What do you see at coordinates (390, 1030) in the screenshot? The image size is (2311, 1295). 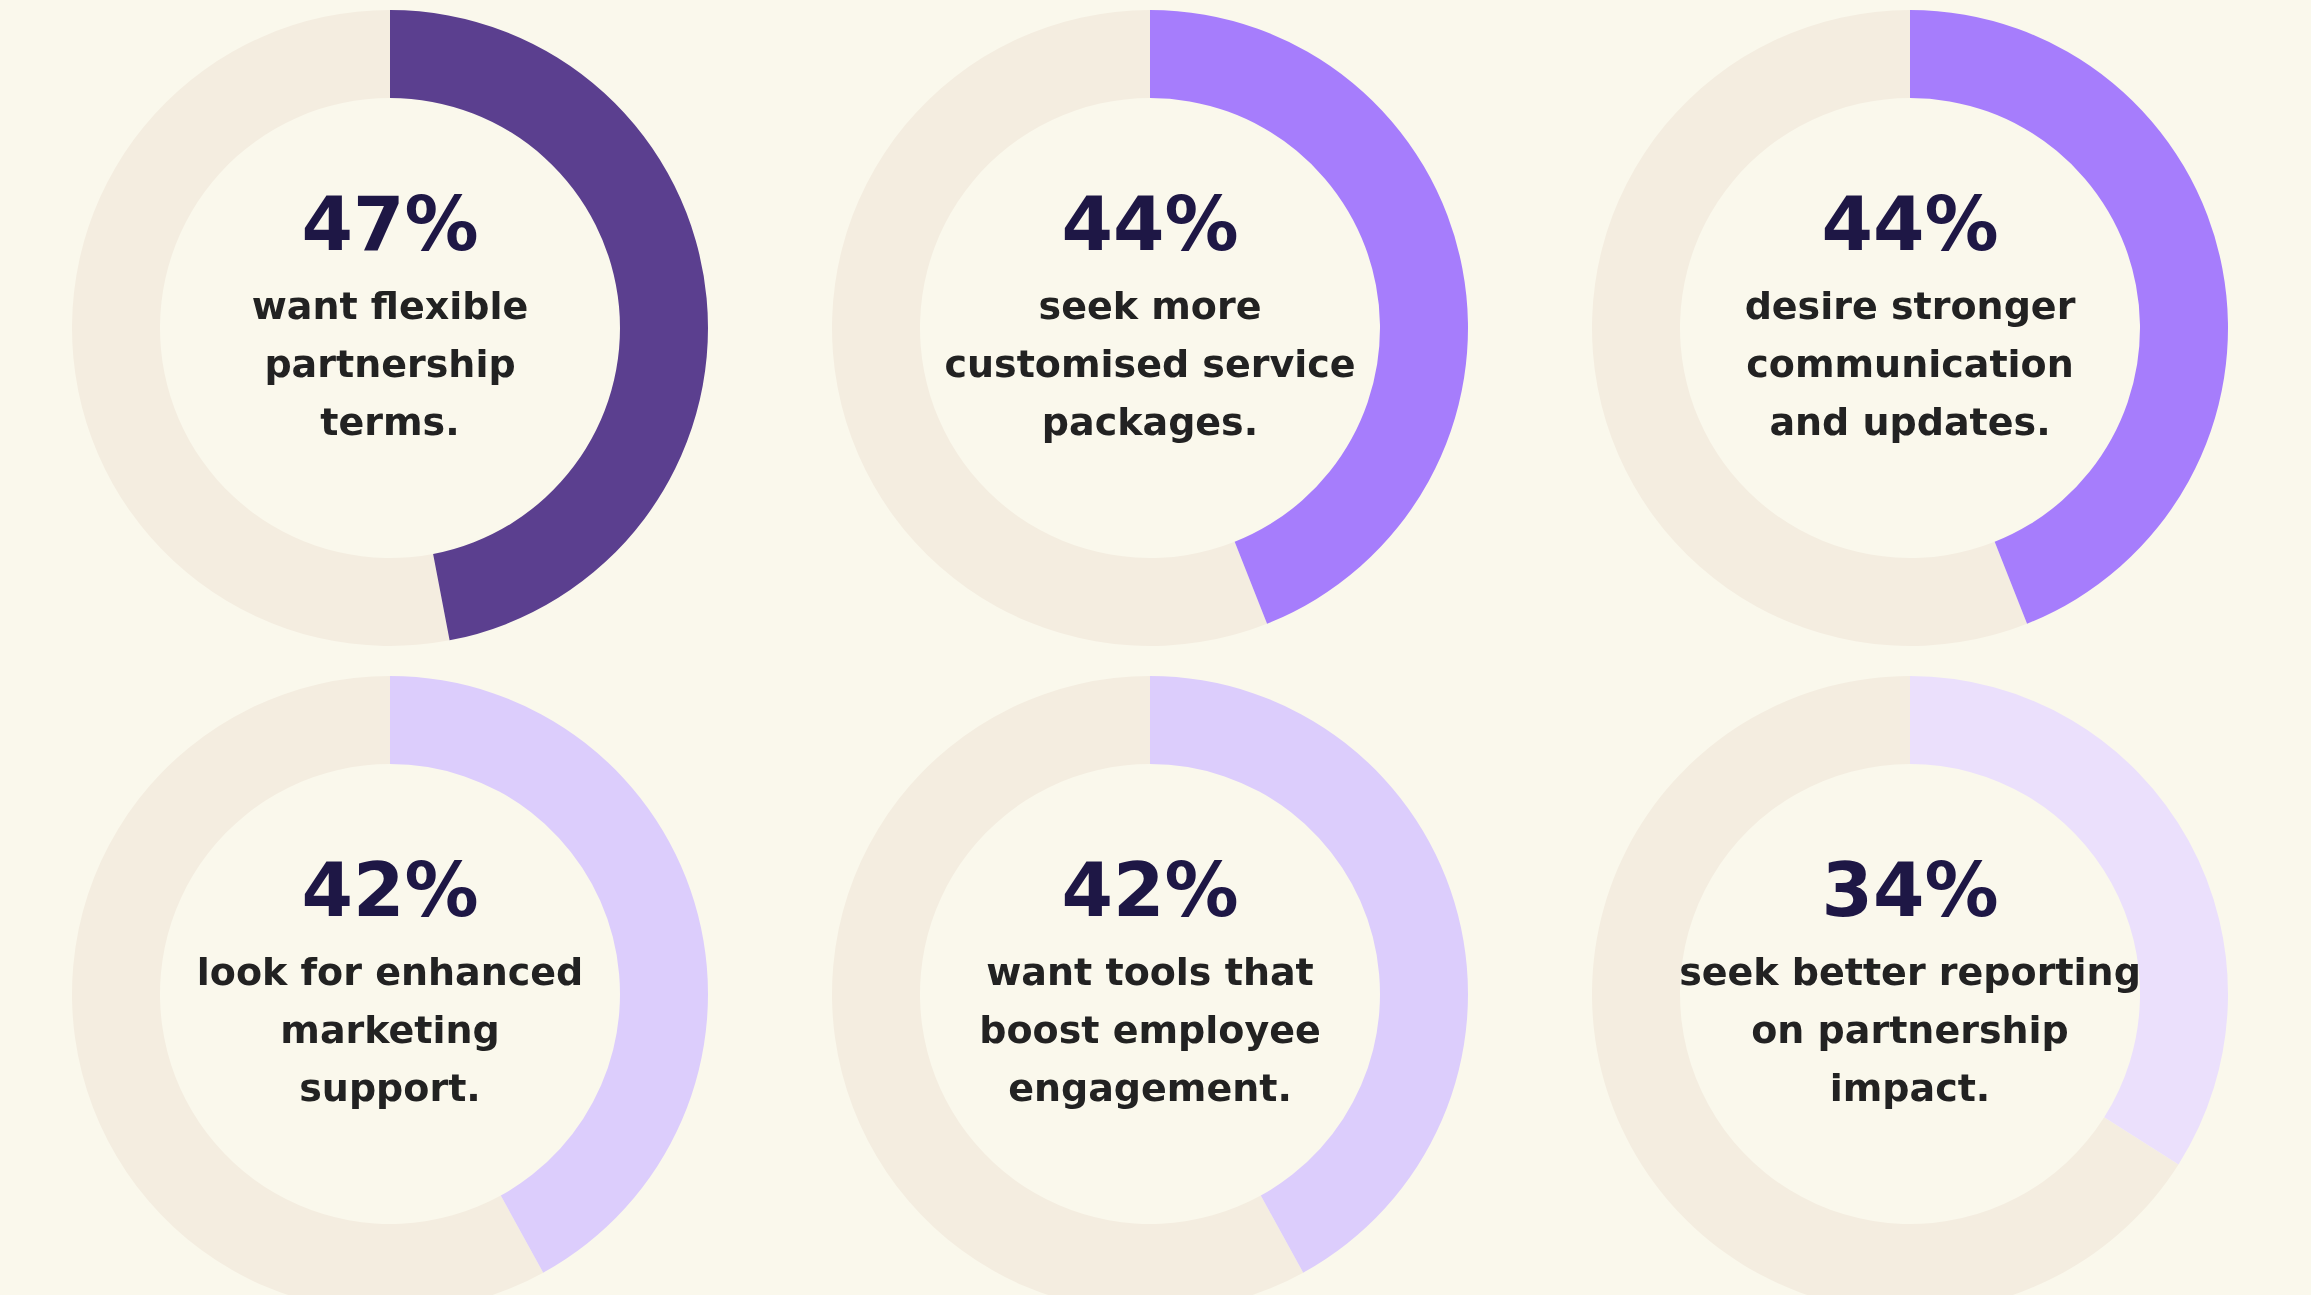 I see `text: look for enhanced marketing support.` at bounding box center [390, 1030].